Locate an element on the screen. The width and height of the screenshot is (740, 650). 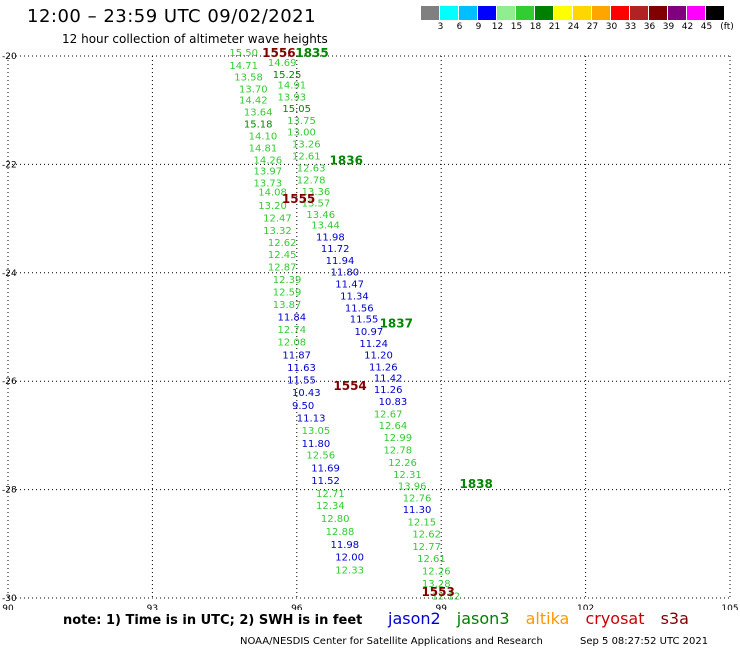
wave-height-label: 11.84 is located at coordinates (292, 317).